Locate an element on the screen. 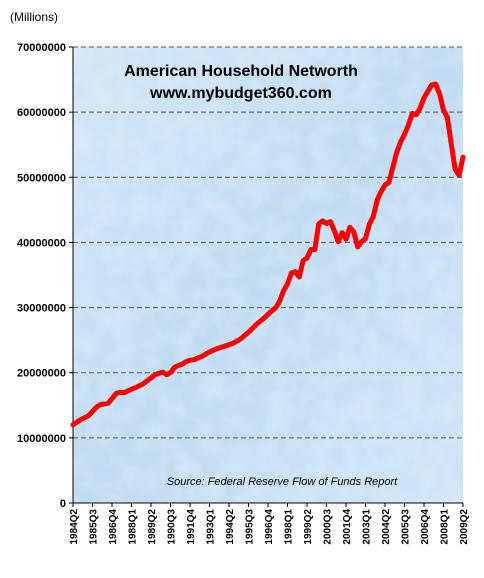 The height and width of the screenshot is (578, 484). y-tick-label: 60000000 is located at coordinates (41, 113).